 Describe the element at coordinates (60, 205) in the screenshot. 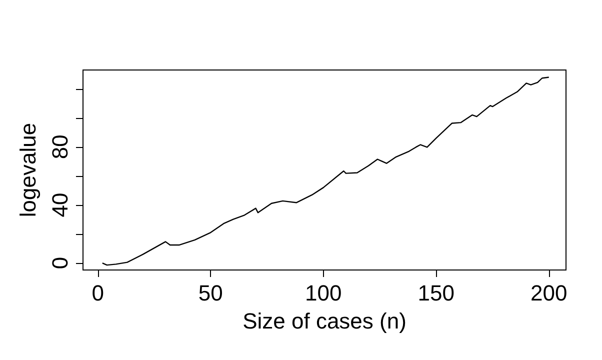

I see `y-tick-label: 40` at that location.